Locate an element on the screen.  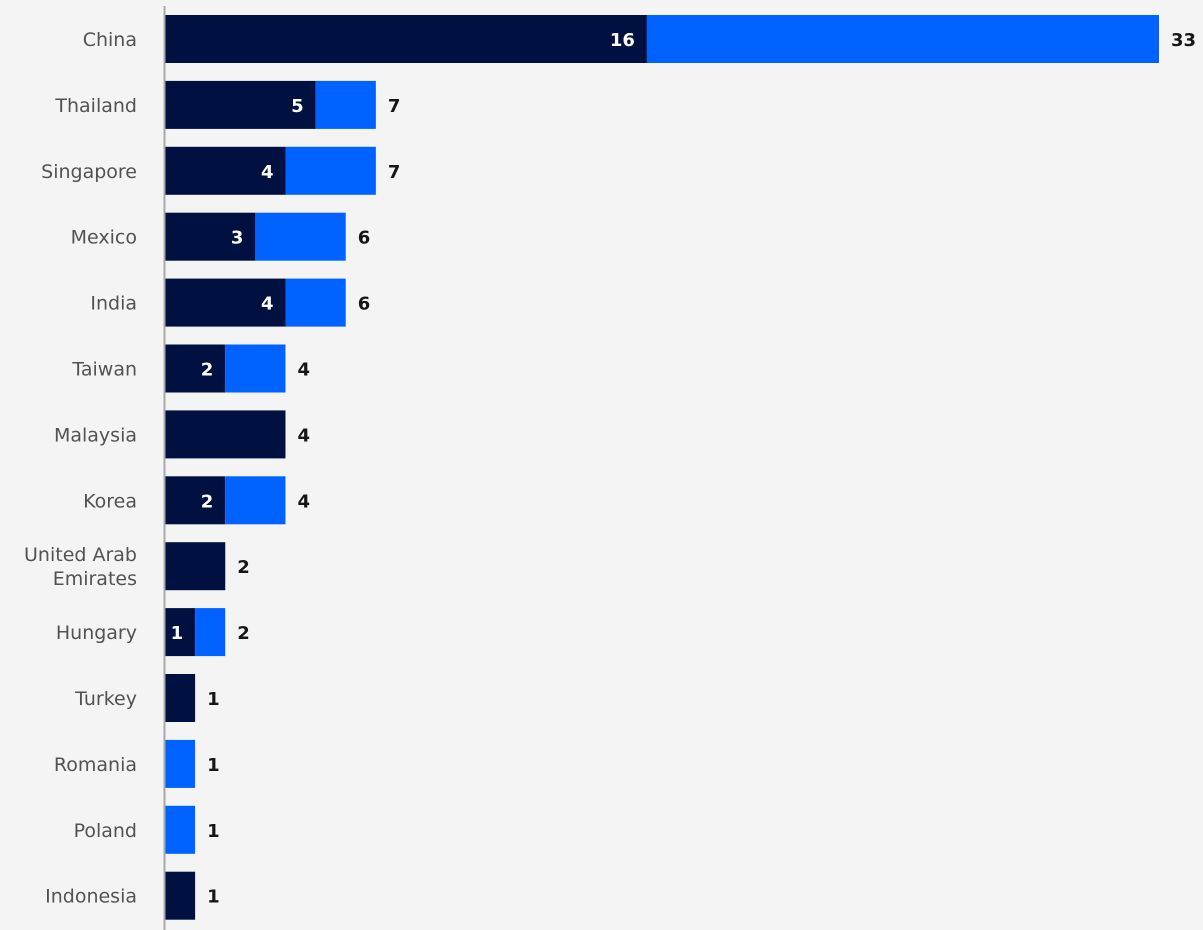
segment-label-mexico: 3 is located at coordinates (237, 238).